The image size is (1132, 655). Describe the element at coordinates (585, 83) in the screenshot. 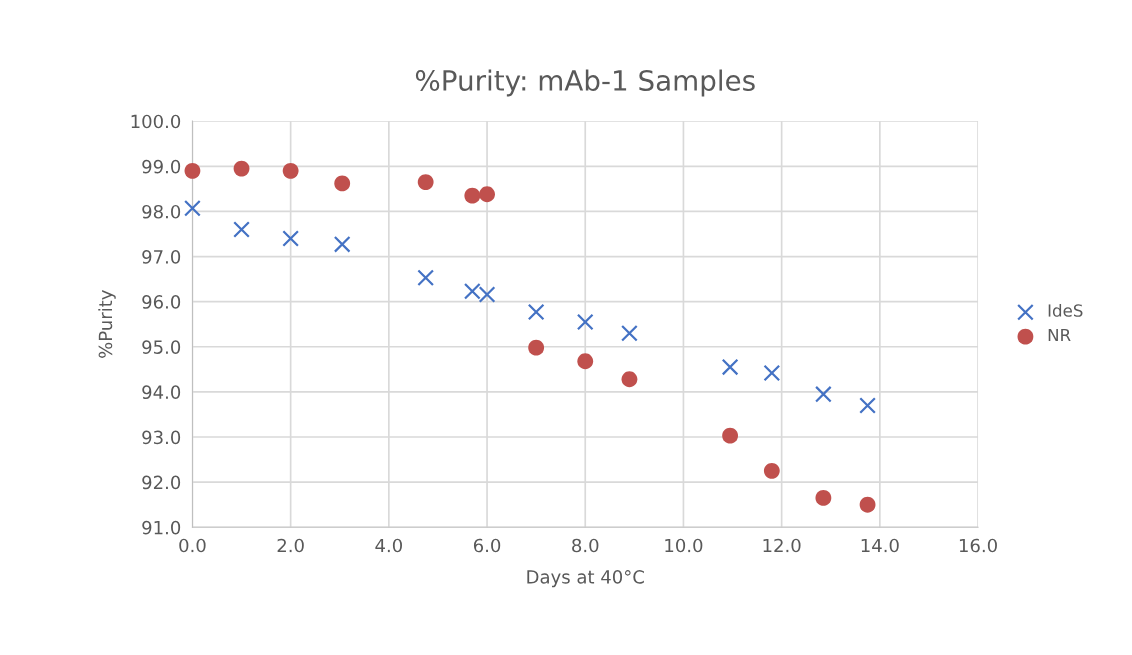

I see `chart-title: %Purity: mAb-1 Samples` at that location.